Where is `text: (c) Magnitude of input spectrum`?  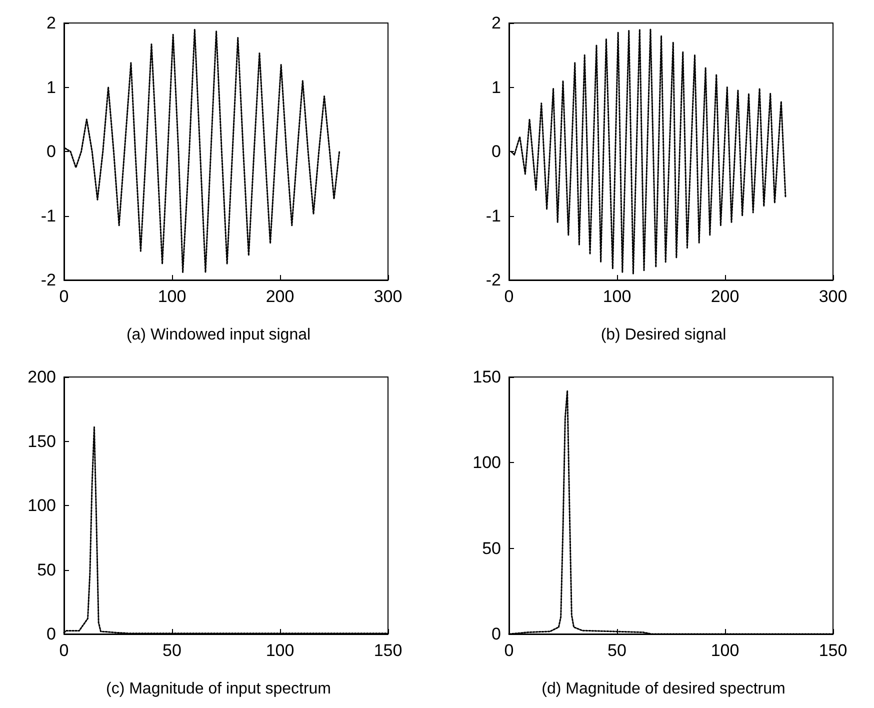 text: (c) Magnitude of input spectrum is located at coordinates (218, 689).